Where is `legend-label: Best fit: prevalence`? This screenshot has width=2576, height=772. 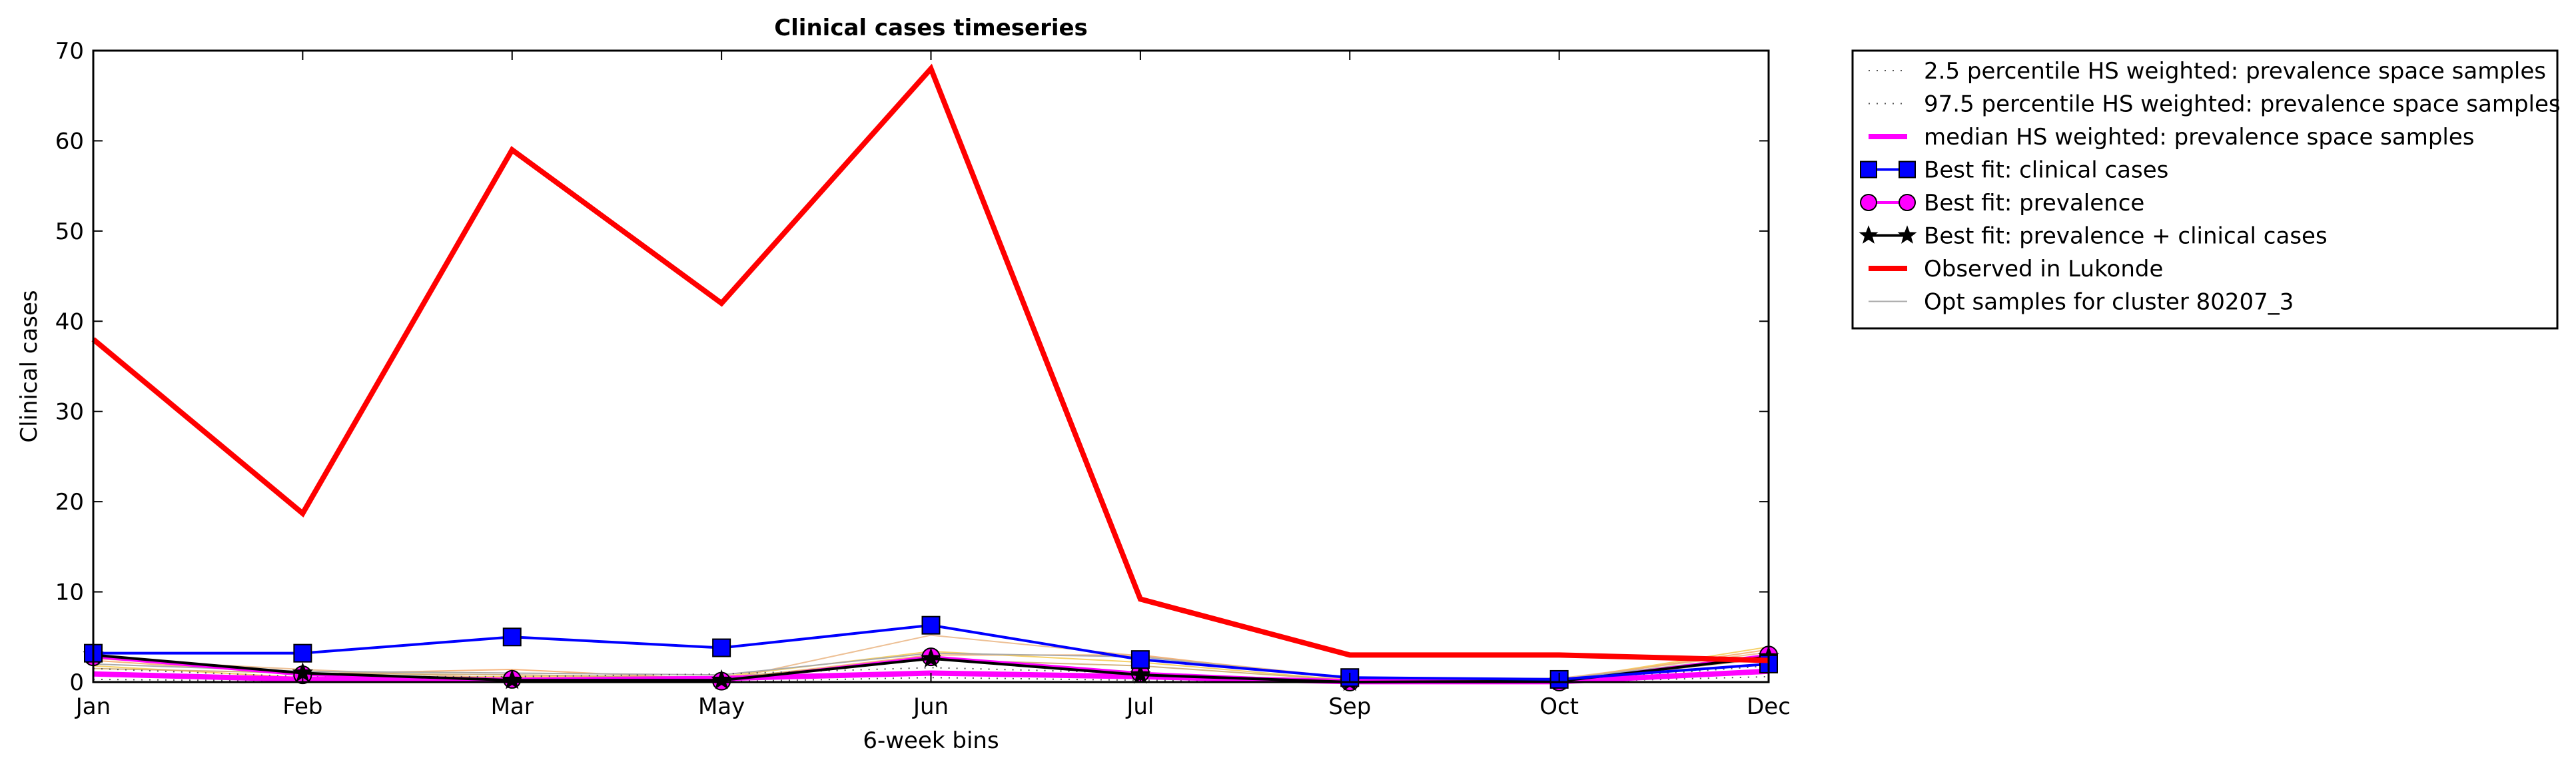
legend-label: Best fit: prevalence is located at coordinates (2034, 203).